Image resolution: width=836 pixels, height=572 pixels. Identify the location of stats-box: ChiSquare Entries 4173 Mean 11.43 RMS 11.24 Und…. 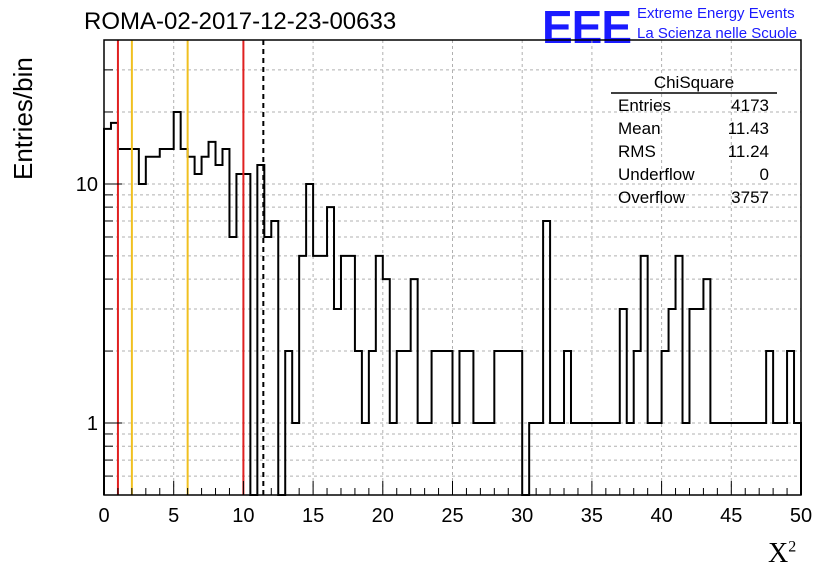
(694, 140).